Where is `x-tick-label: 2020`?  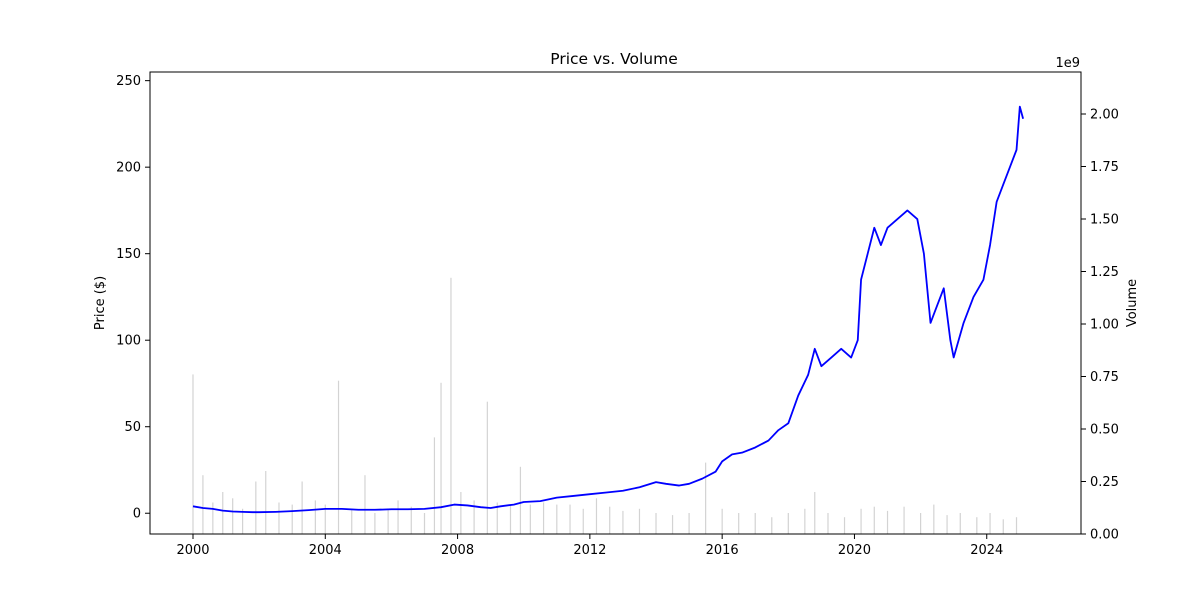
x-tick-label: 2020 is located at coordinates (854, 550).